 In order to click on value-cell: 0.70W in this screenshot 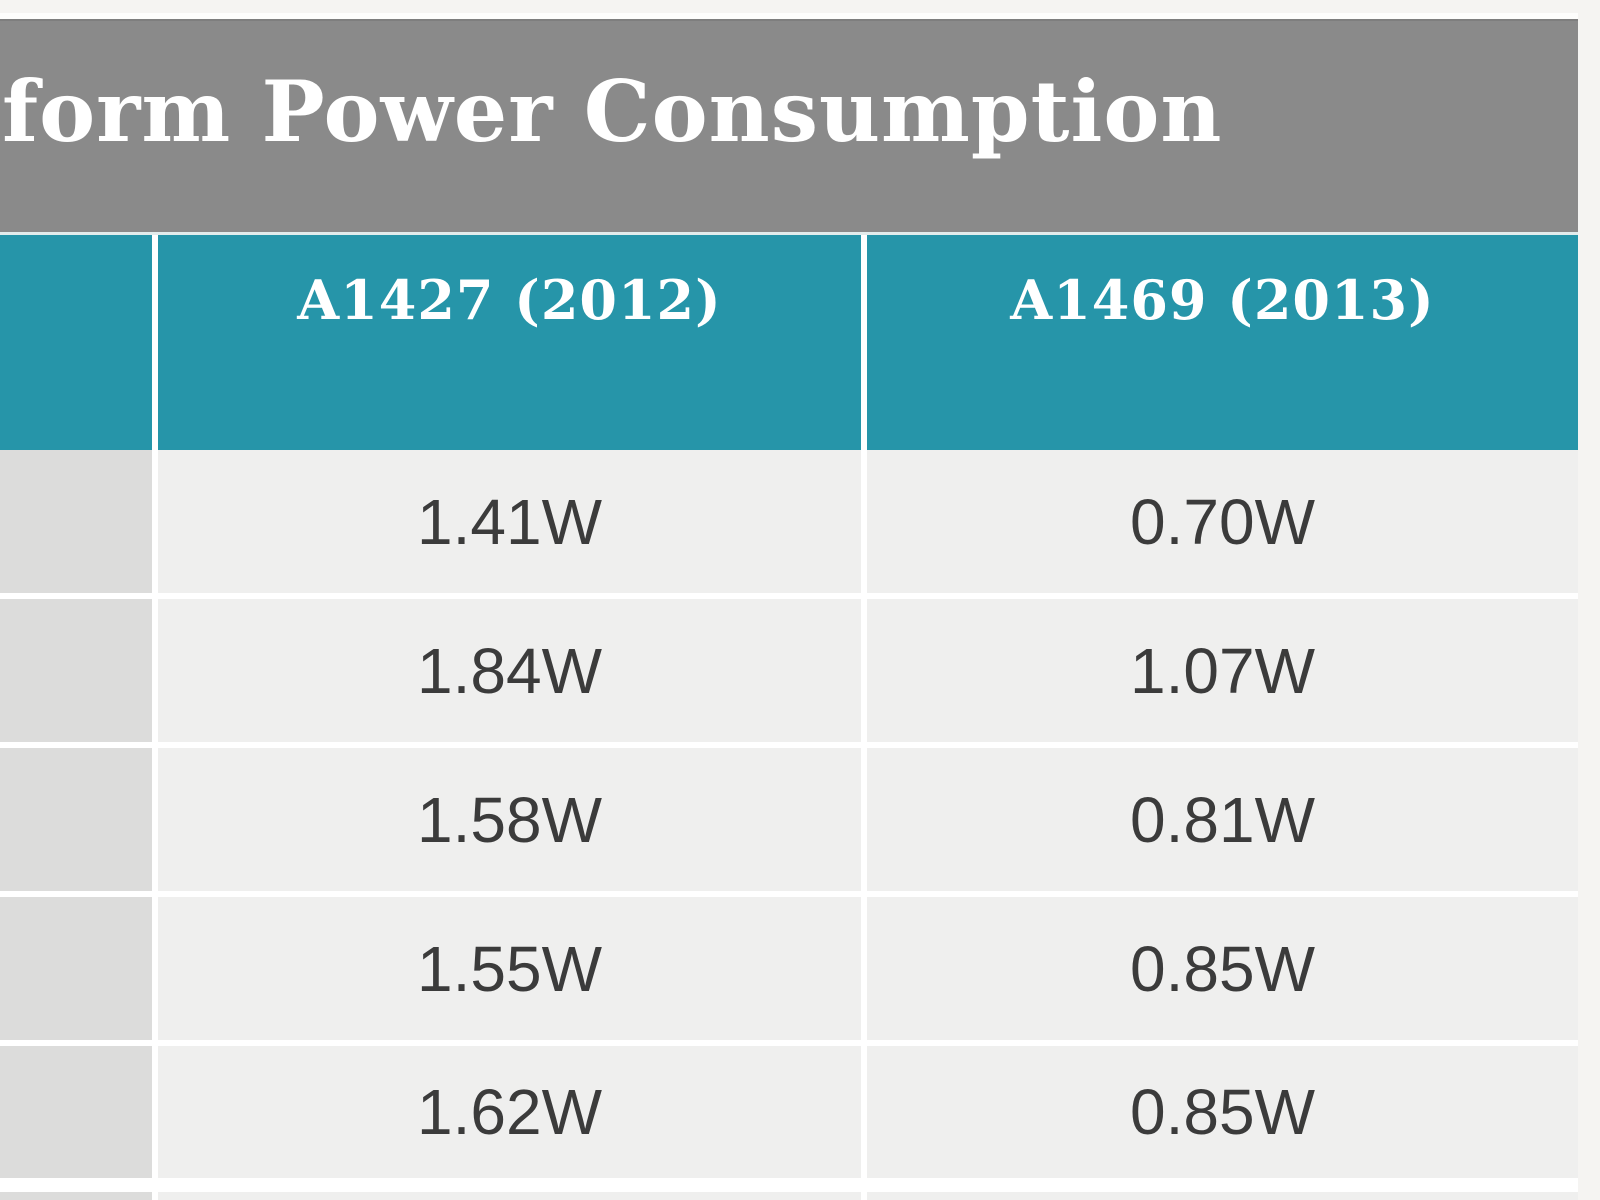, I will do `click(1222, 521)`.